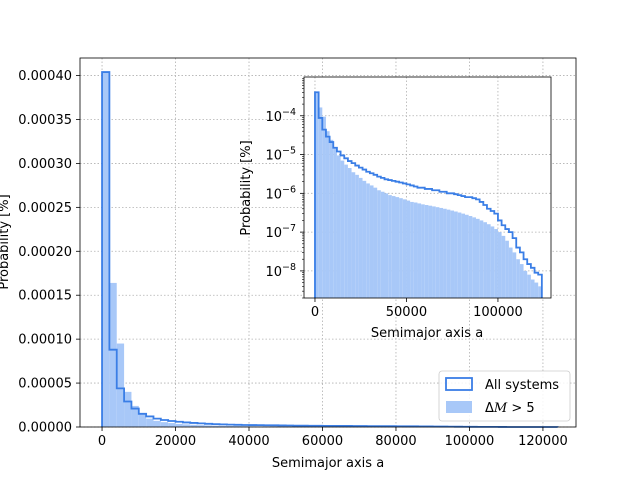 Image resolution: width=640 pixels, height=480 pixels. Describe the element at coordinates (280, 193) in the screenshot. I see `inset-y-tick-label: 10⁻⁶` at that location.